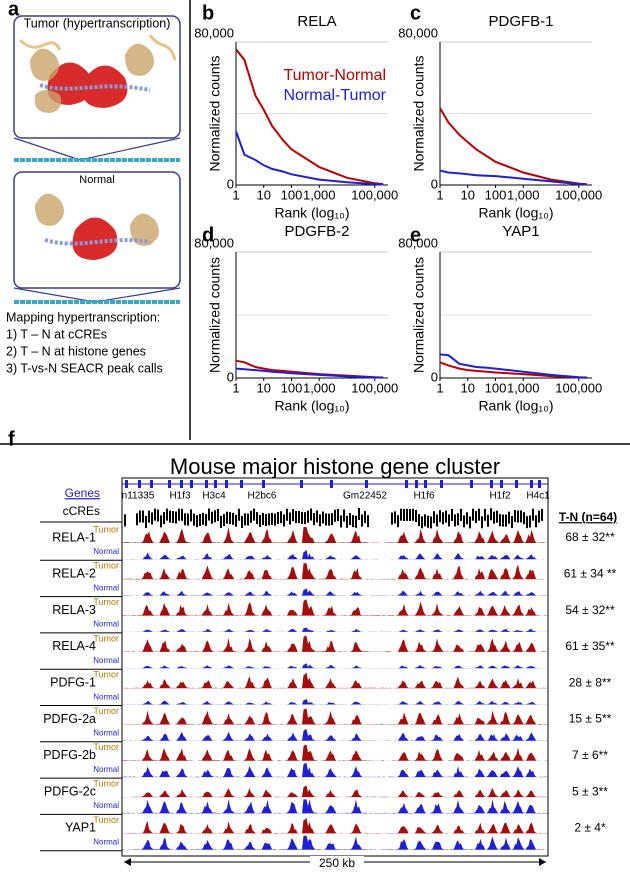  I want to click on sample-label: RELA-4, so click(74, 646).